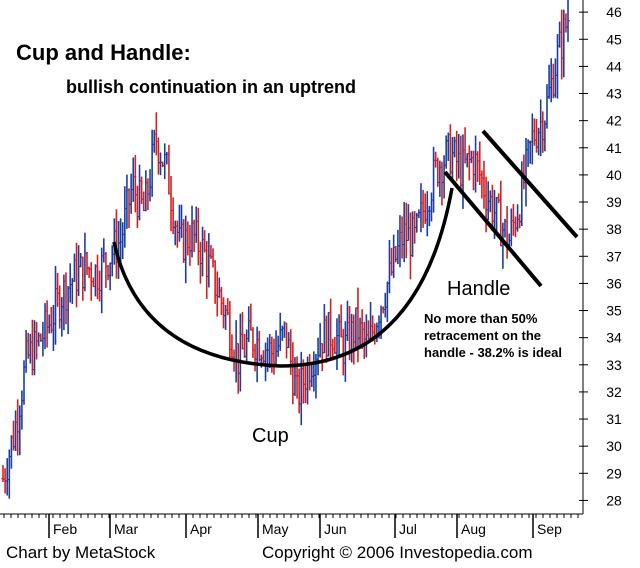 The image size is (640, 568). I want to click on y-tick-label: 45, so click(614, 39).